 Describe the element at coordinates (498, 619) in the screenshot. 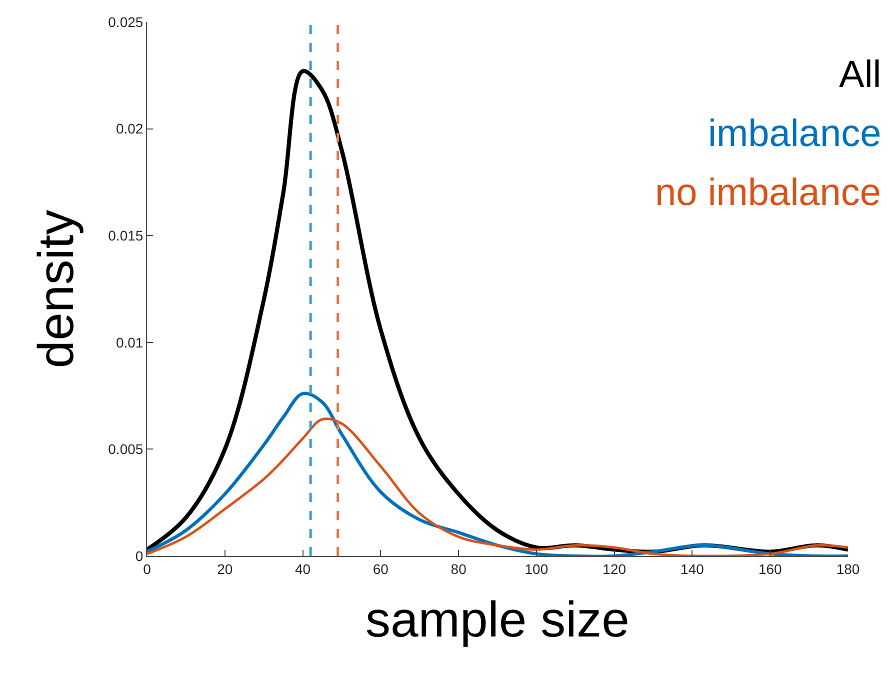

I see `x-axis-title: sample size` at that location.